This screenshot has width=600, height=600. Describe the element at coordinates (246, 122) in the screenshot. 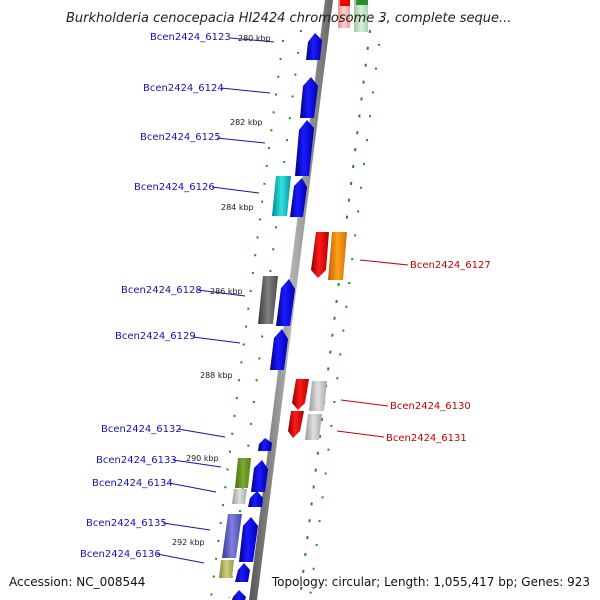

I see `tick-label-282kbp: 282 kbp` at that location.